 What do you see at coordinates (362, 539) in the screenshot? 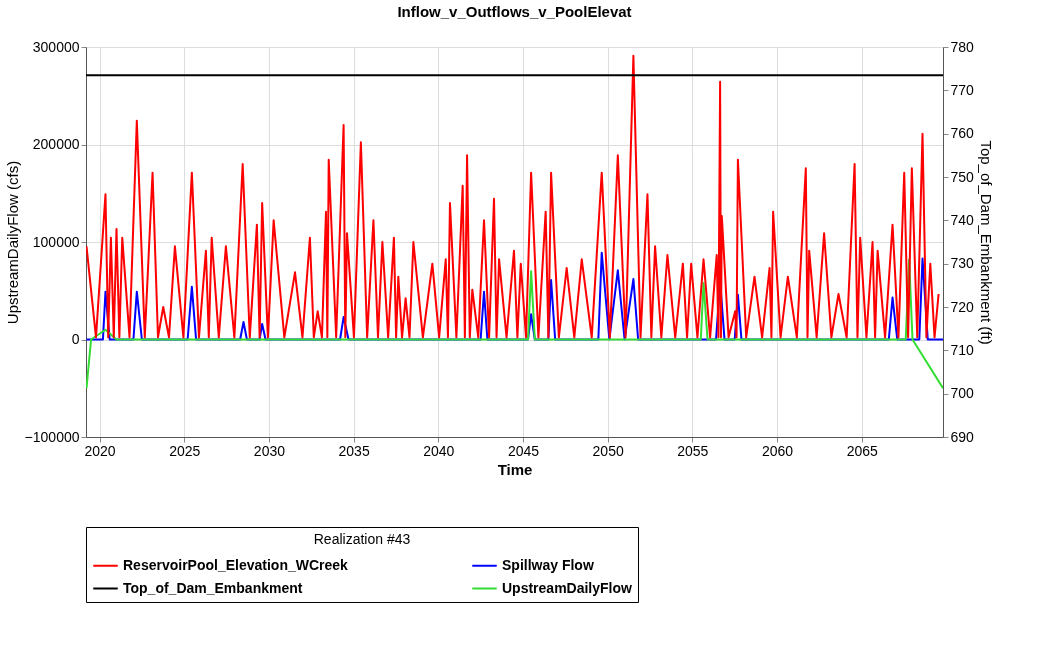
I see `legend-title: Realization #43` at bounding box center [362, 539].